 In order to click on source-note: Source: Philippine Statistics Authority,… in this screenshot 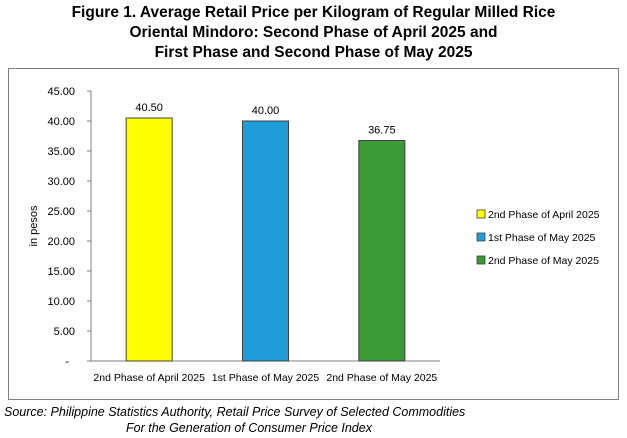, I will do `click(234, 420)`.